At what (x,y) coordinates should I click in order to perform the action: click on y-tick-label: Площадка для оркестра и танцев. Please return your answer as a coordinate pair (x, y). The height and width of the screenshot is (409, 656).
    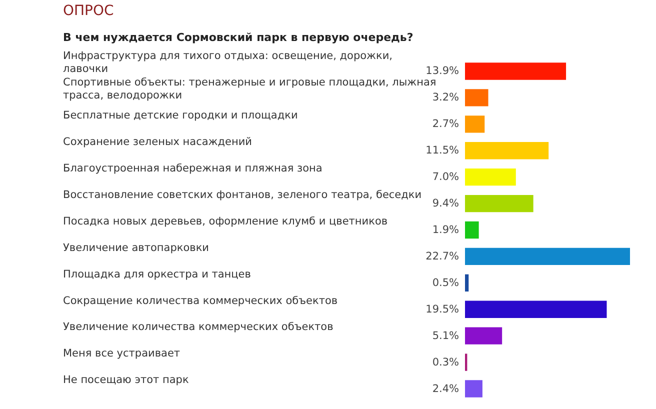
    Looking at the image, I should click on (157, 274).